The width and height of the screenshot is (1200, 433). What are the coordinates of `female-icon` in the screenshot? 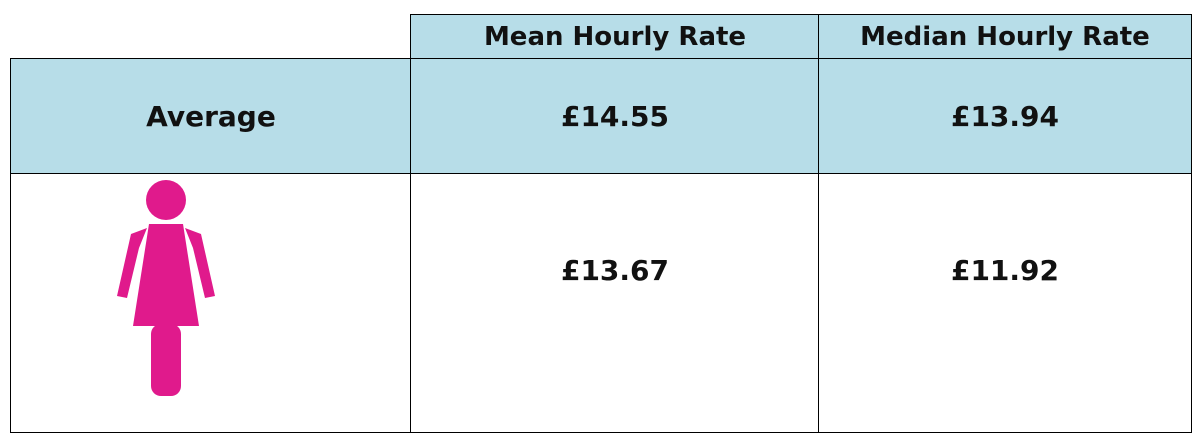 It's located at (166, 288).